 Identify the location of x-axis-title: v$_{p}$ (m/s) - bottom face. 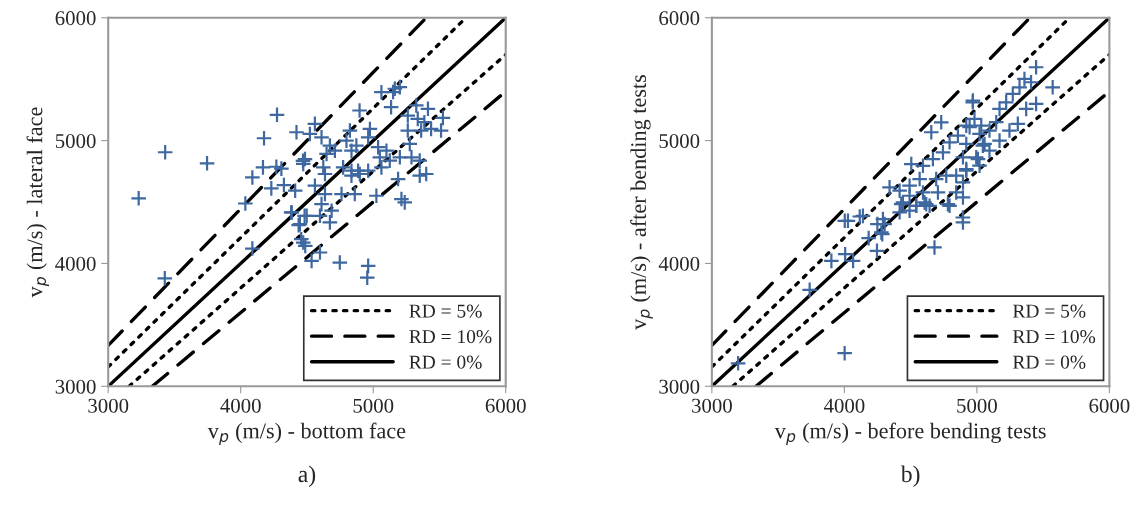
(306, 434).